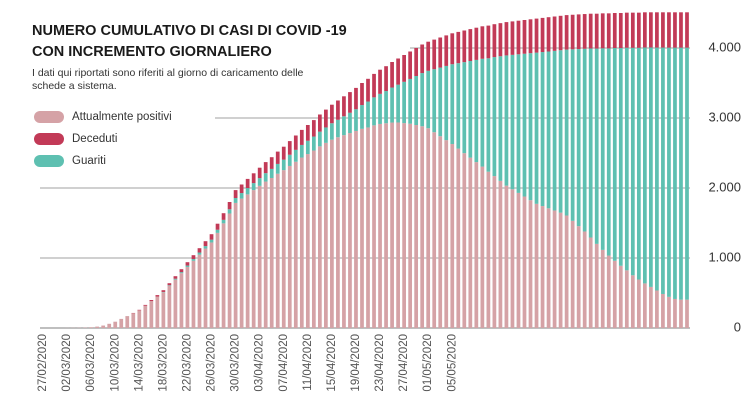 The image size is (747, 420). What do you see at coordinates (724, 46) in the screenshot?
I see `y-tick-label: 4.000` at bounding box center [724, 46].